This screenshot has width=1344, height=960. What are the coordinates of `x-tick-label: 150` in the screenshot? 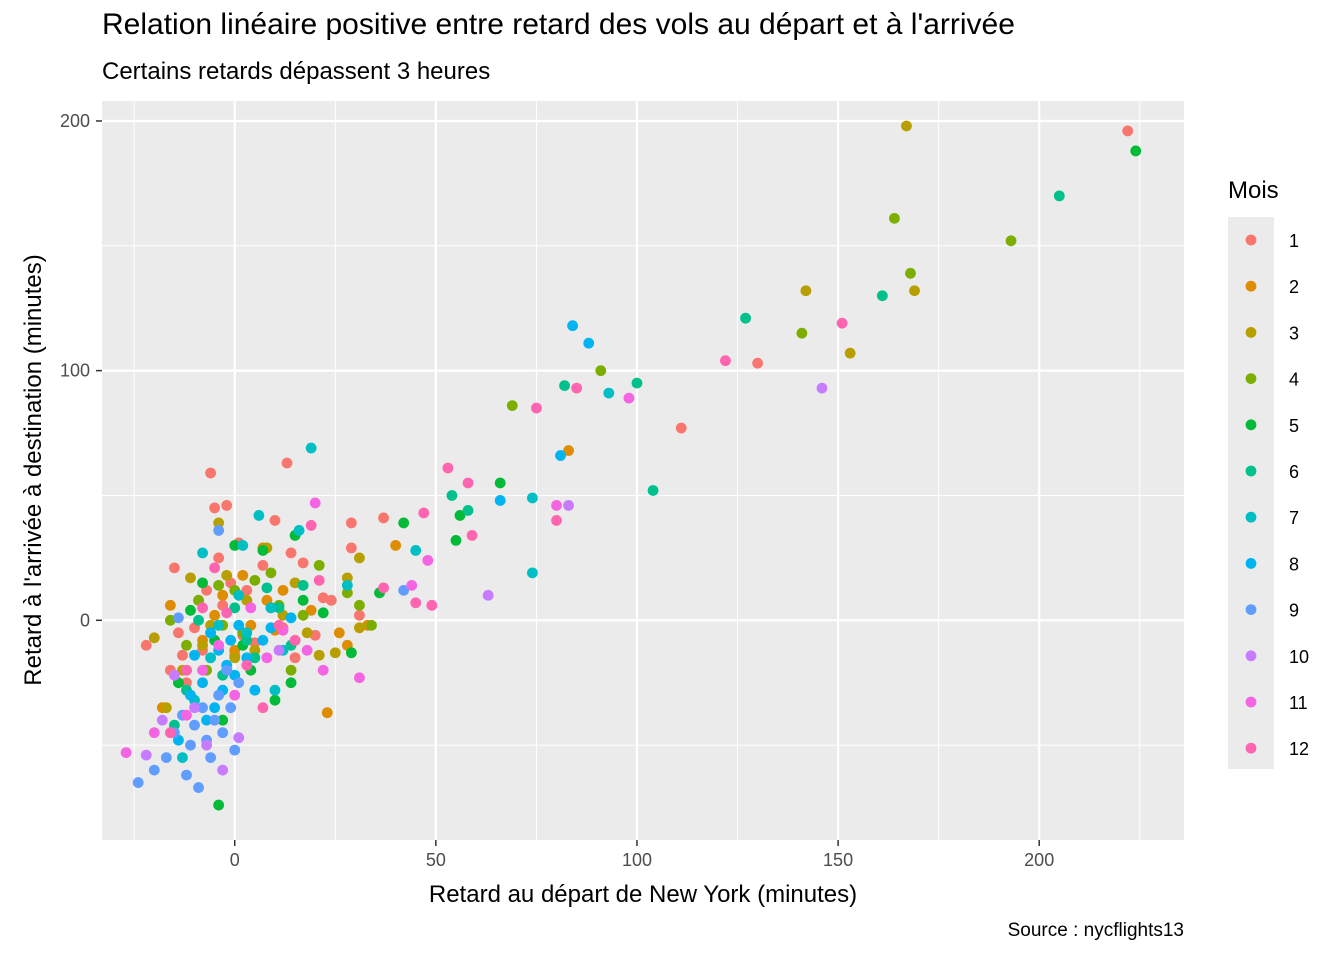 It's located at (838, 860).